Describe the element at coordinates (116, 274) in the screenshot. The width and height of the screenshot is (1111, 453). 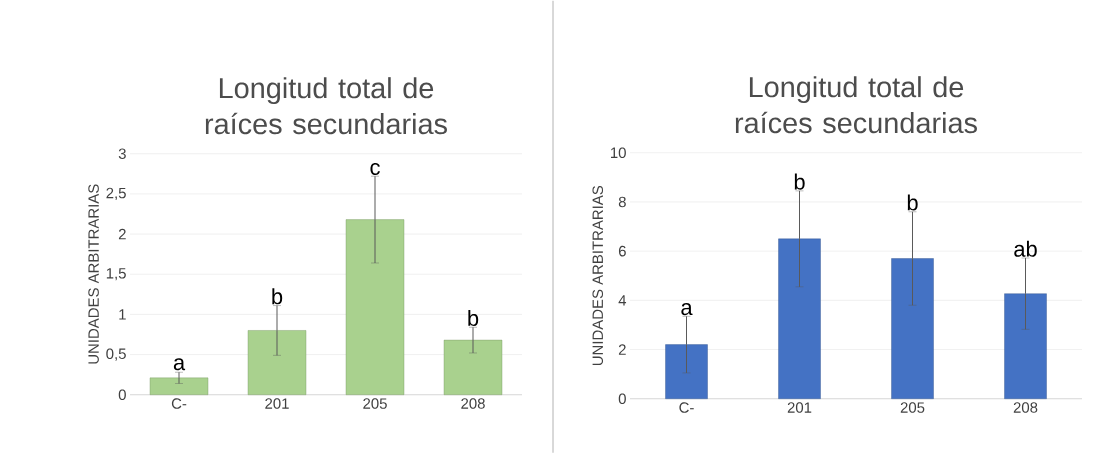
I see `y-tick-label: 1,5` at that location.